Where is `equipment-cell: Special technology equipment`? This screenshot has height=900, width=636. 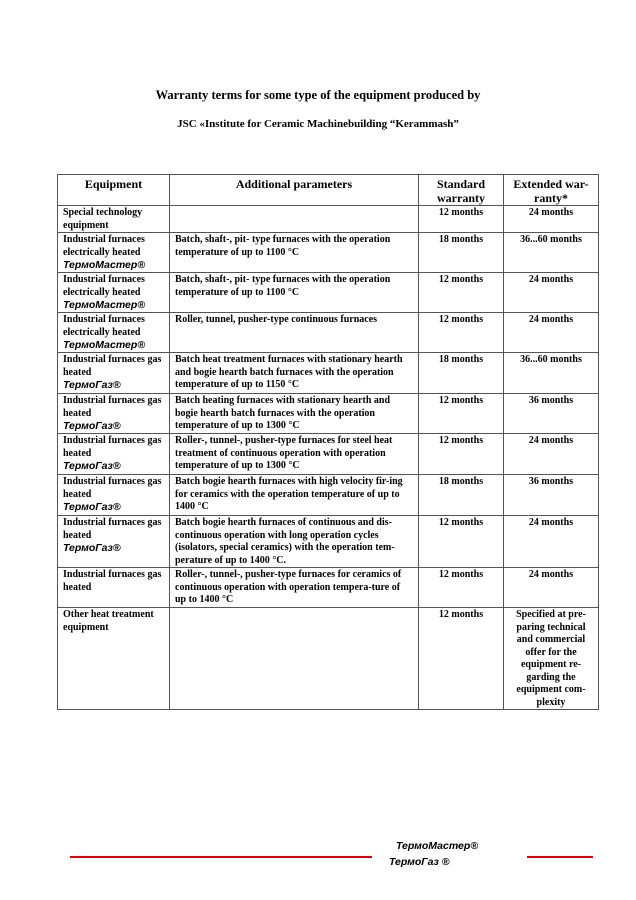
equipment-cell: Special technology equipment is located at coordinates (113, 219).